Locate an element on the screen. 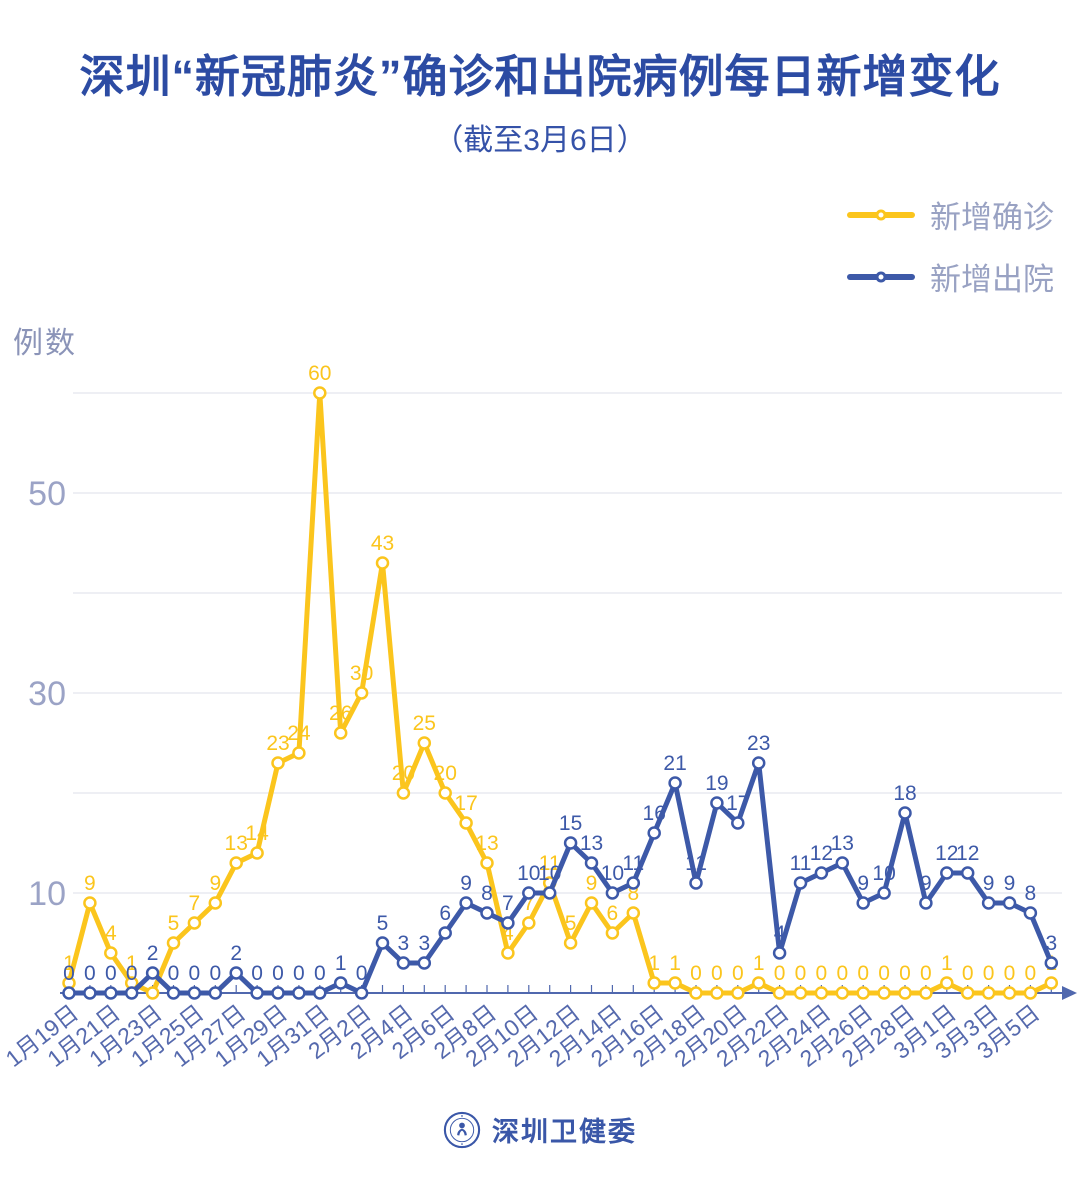 This screenshot has height=1184, width=1080. confirmed-data-label: 26 is located at coordinates (340, 713).